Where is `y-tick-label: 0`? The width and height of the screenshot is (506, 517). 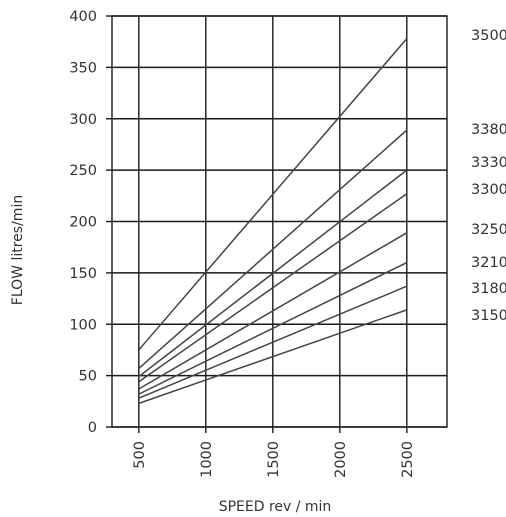
y-tick-label: 0 is located at coordinates (92, 428).